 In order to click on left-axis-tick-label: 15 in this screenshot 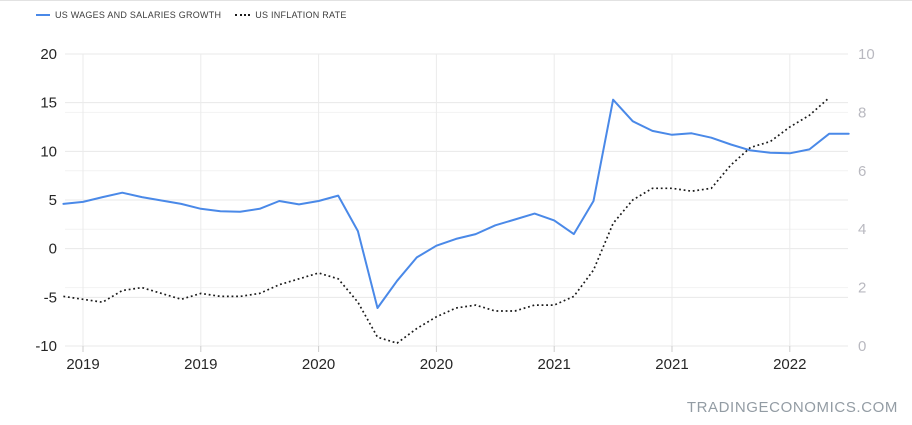, I will do `click(48, 103)`.